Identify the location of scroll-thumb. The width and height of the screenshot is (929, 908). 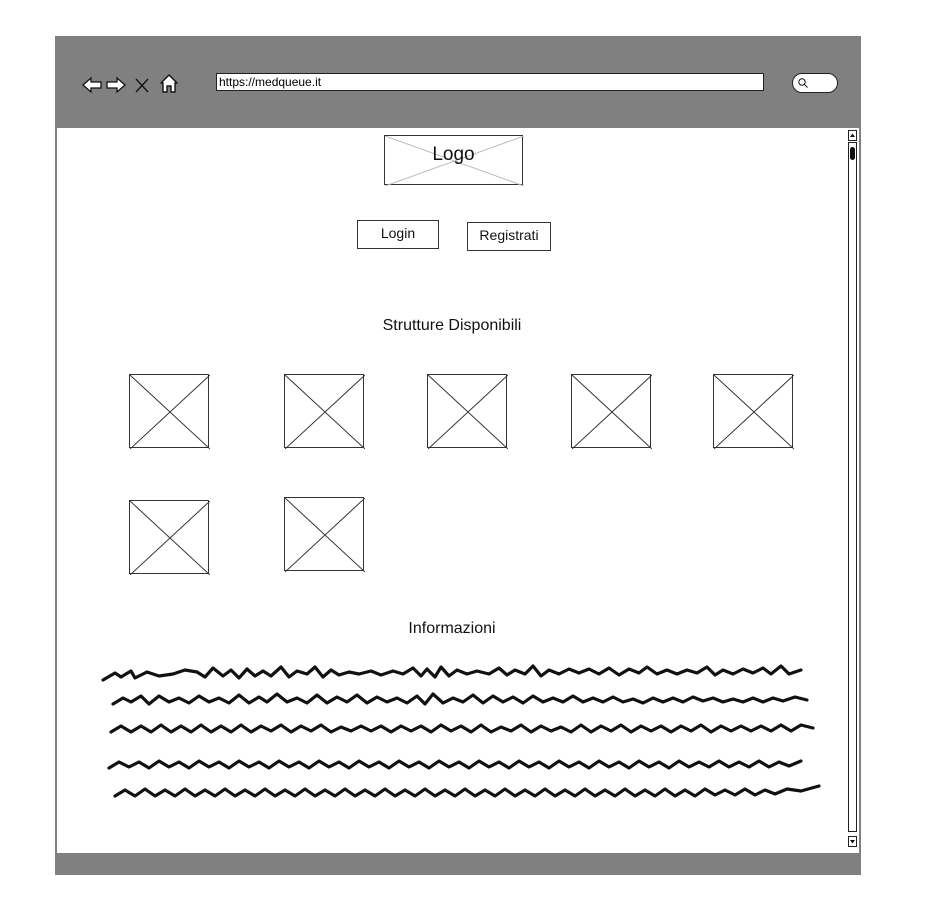
(852, 153).